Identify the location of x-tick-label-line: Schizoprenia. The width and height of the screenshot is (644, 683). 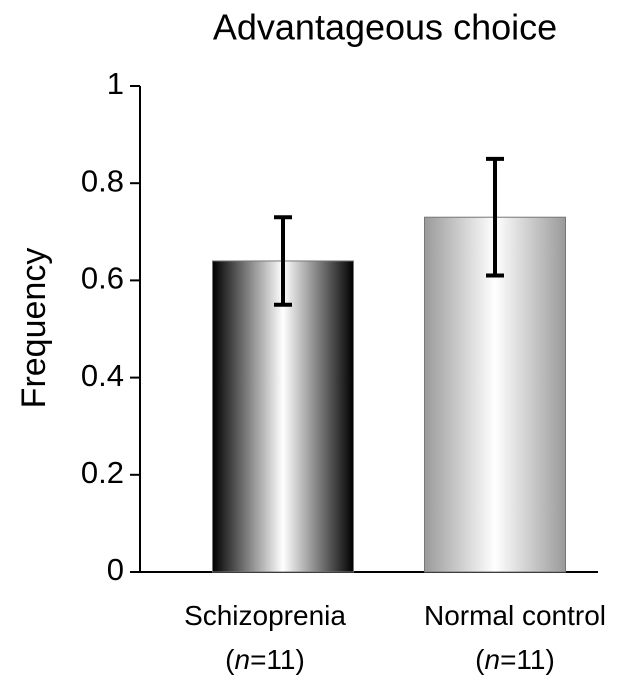
(265, 615).